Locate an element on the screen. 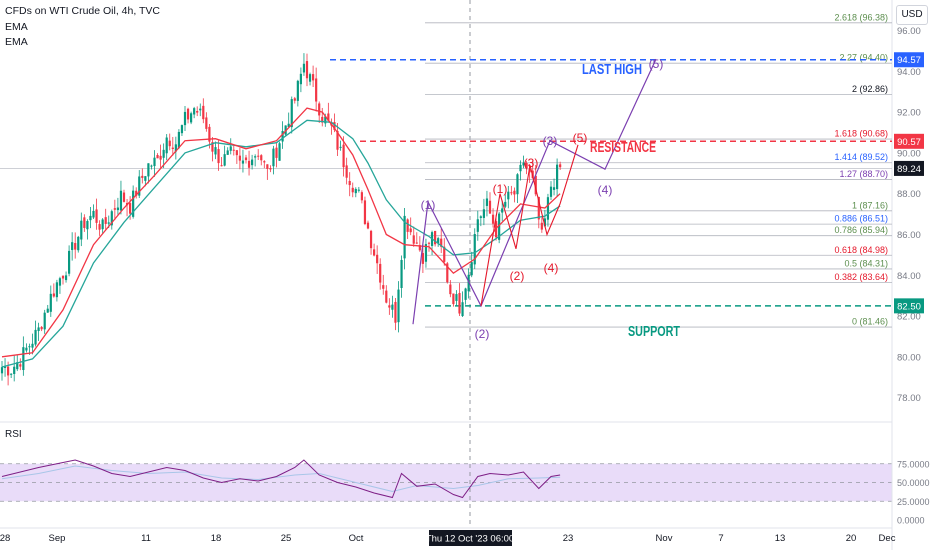 Image resolution: width=932 pixels, height=550 pixels. price-tick-label: 78.00 is located at coordinates (909, 398).